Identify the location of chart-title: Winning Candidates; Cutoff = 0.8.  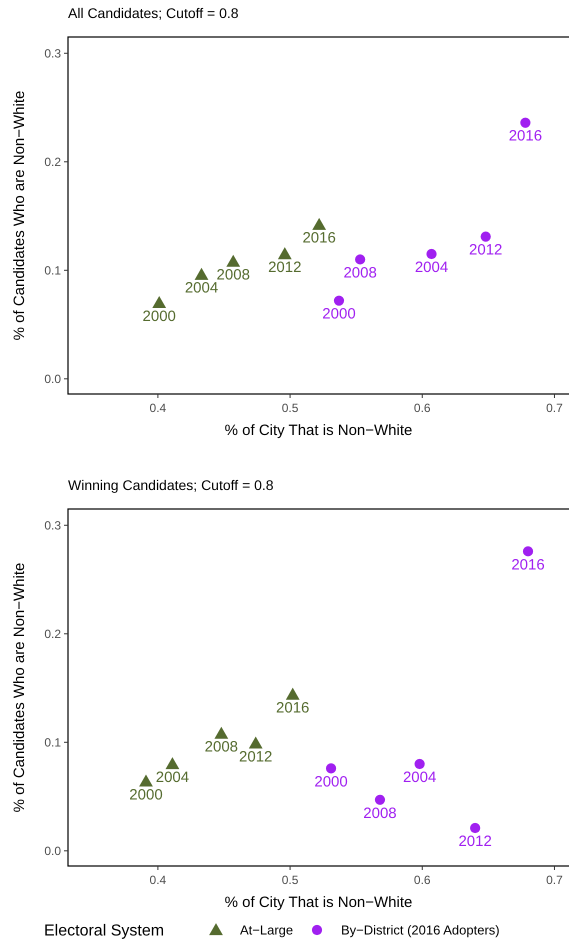
(171, 485).